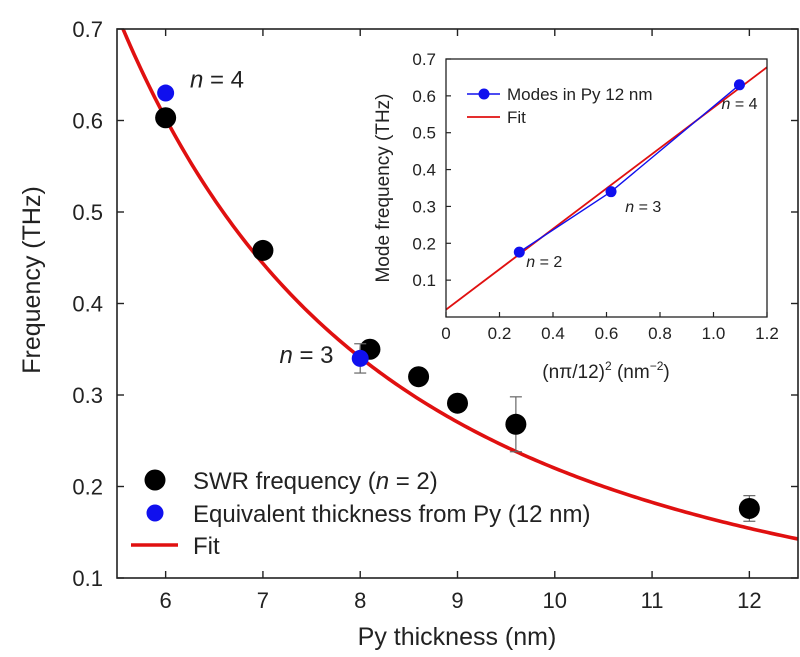 Image resolution: width=800 pixels, height=657 pixels. Describe the element at coordinates (392, 514) in the screenshot. I see `legend-label: Equivalent thickness from Py (12 nm)` at that location.